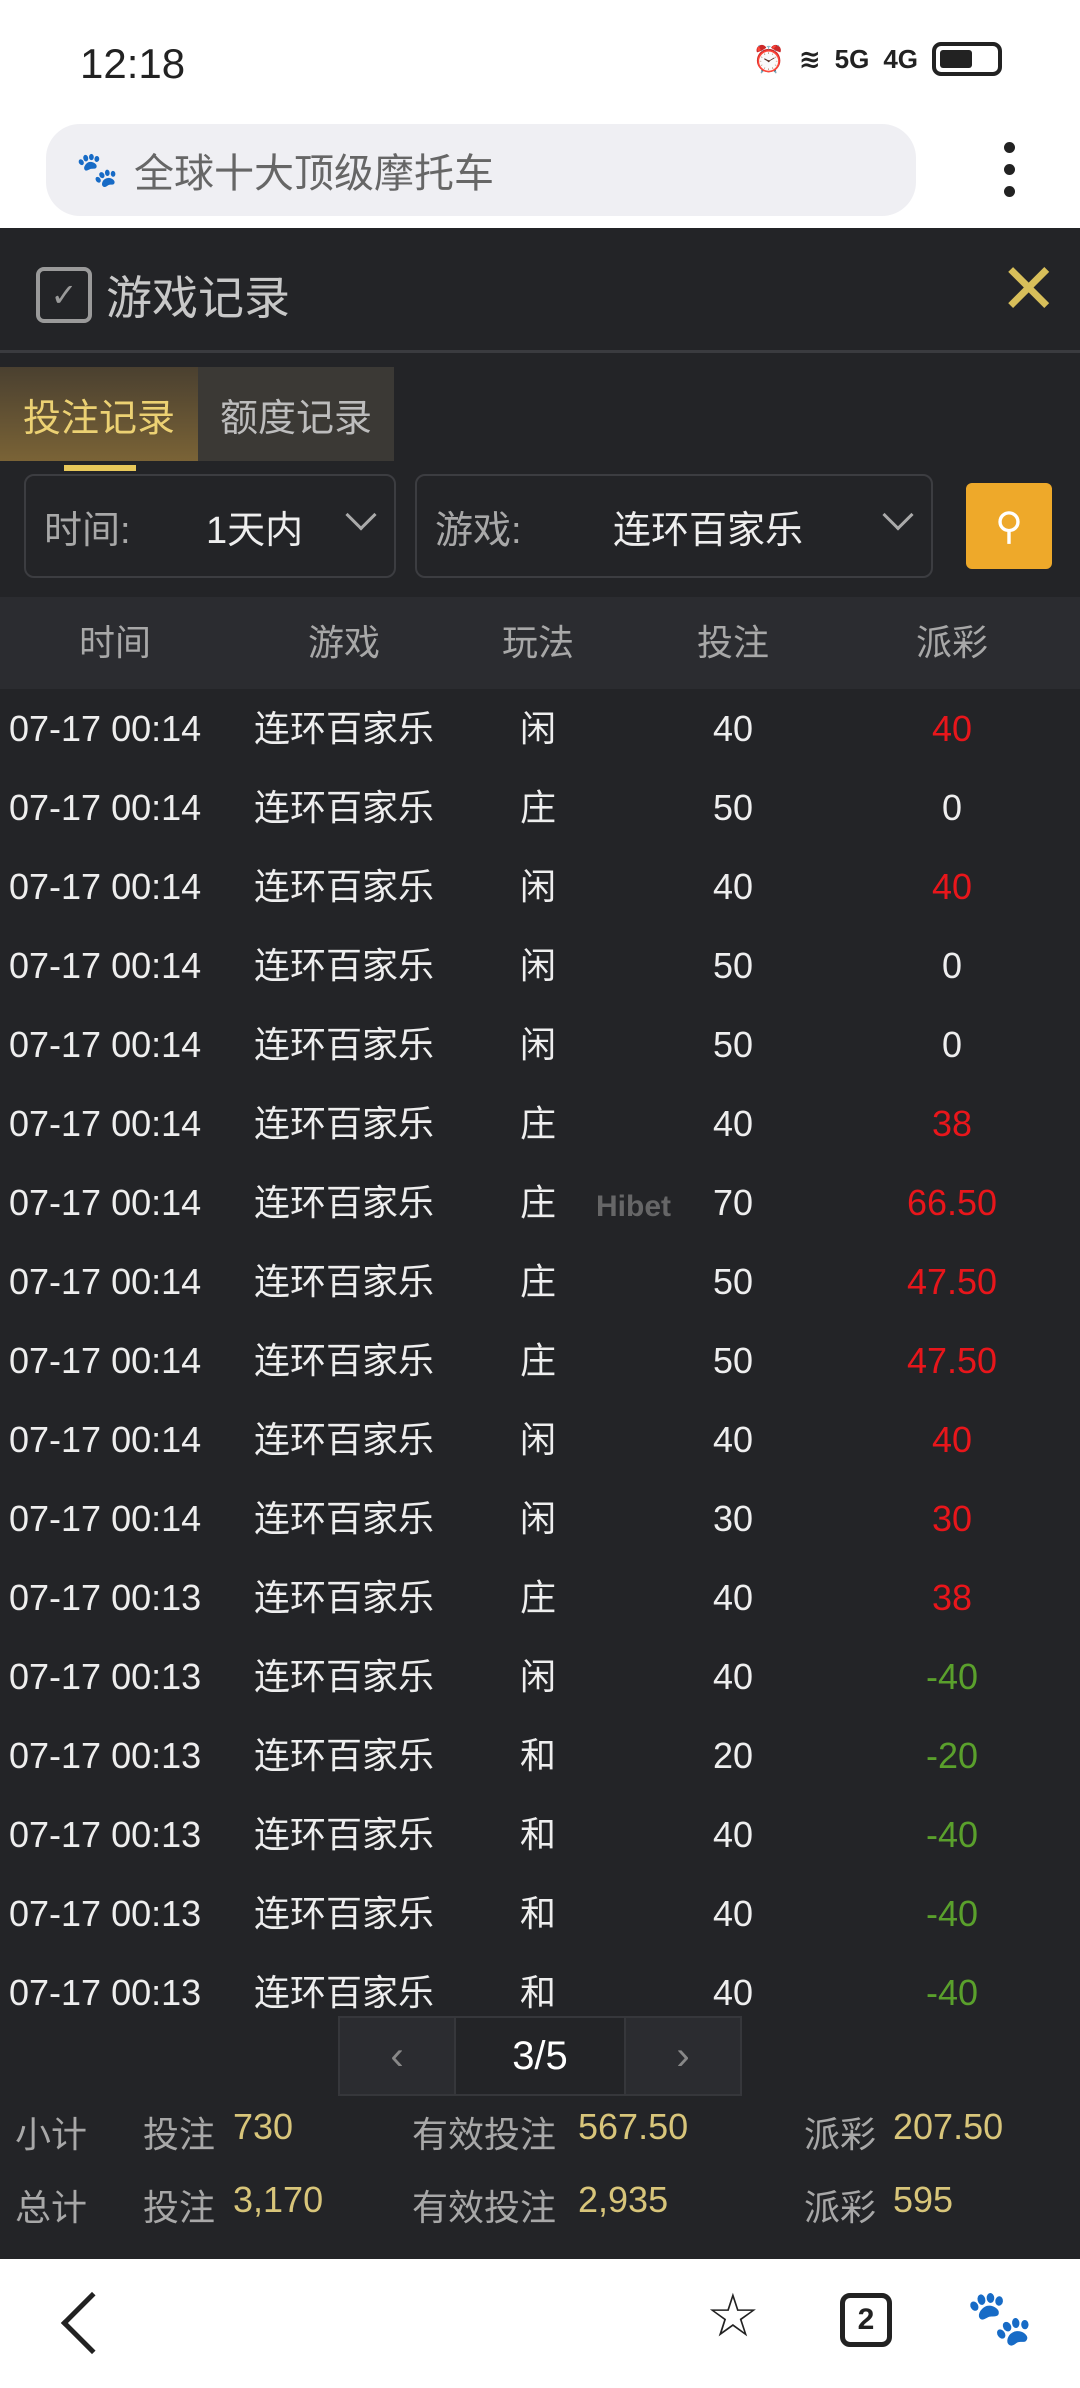 The height and width of the screenshot is (2388, 1080). What do you see at coordinates (314, 174) in the screenshot?
I see `url-text: 全球十大顶级摩托车` at bounding box center [314, 174].